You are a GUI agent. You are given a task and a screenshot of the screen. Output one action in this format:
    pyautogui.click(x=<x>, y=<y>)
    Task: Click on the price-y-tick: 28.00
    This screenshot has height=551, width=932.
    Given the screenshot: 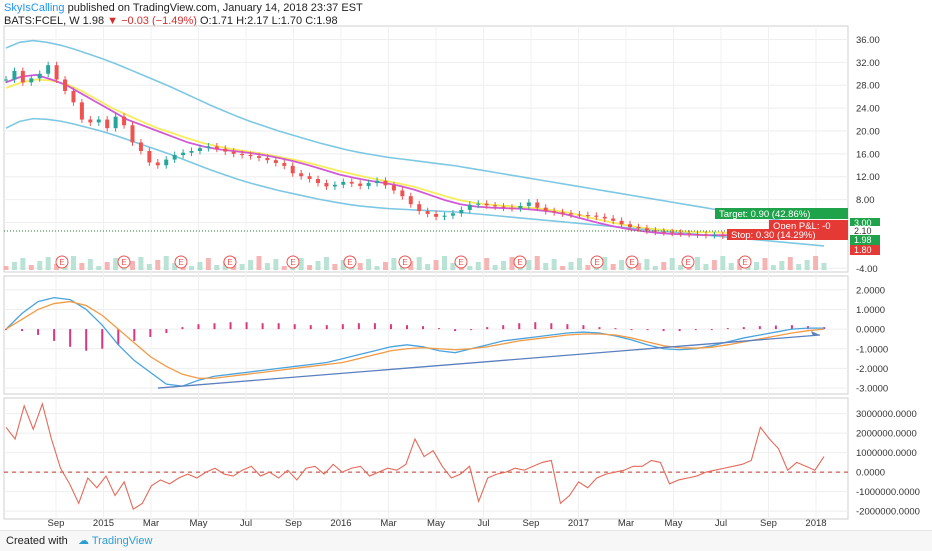 What is the action you would take?
    pyautogui.click(x=868, y=86)
    